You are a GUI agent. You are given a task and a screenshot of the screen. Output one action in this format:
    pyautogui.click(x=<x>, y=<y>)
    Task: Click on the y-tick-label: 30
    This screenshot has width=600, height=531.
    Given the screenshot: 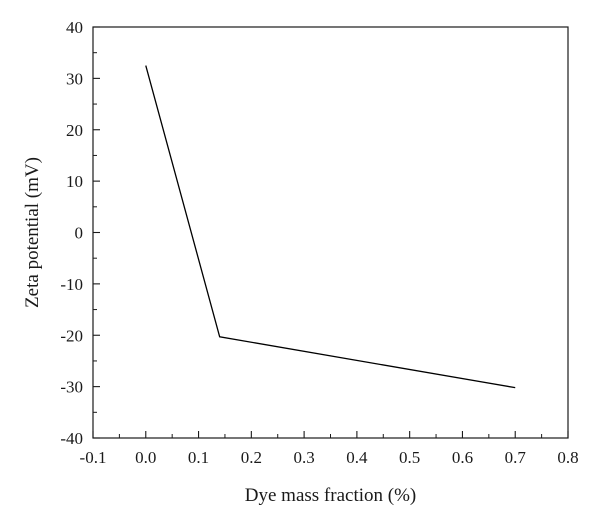 What is the action you would take?
    pyautogui.click(x=74, y=78)
    